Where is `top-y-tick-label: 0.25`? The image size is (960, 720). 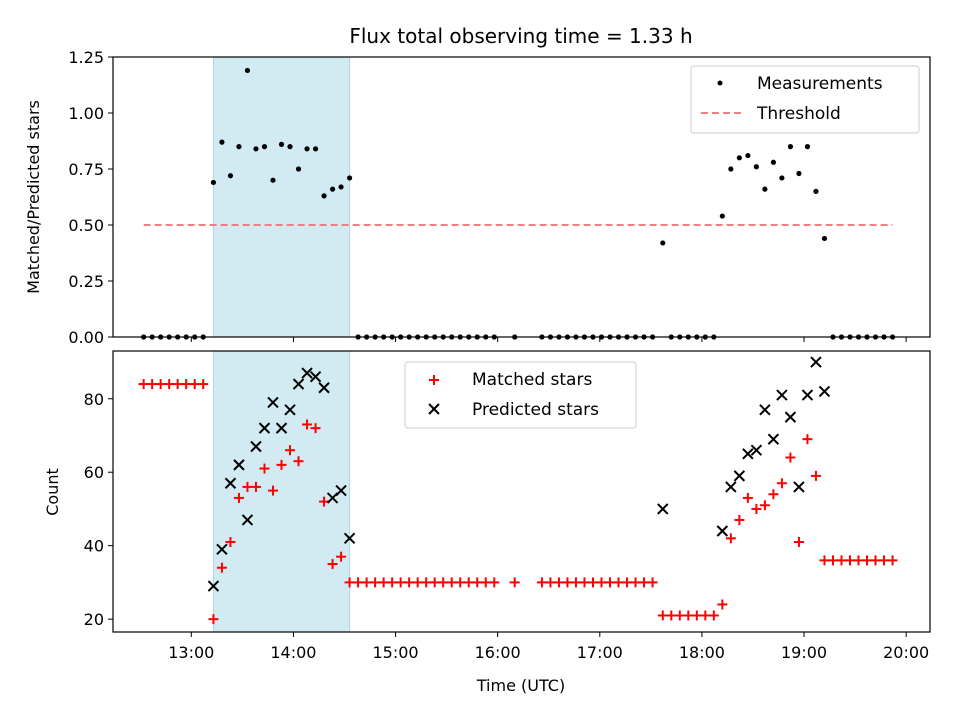 top-y-tick-label: 0.25 is located at coordinates (86, 281).